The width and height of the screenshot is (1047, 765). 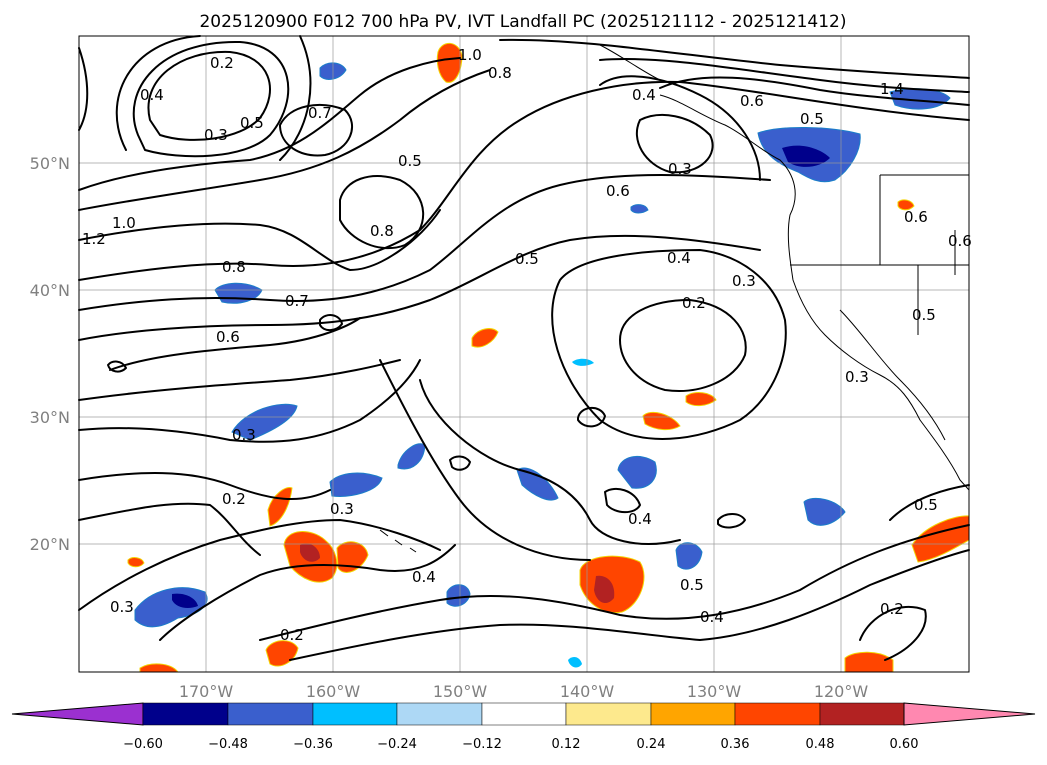 I want to click on lon-label: 120°W, so click(x=841, y=691).